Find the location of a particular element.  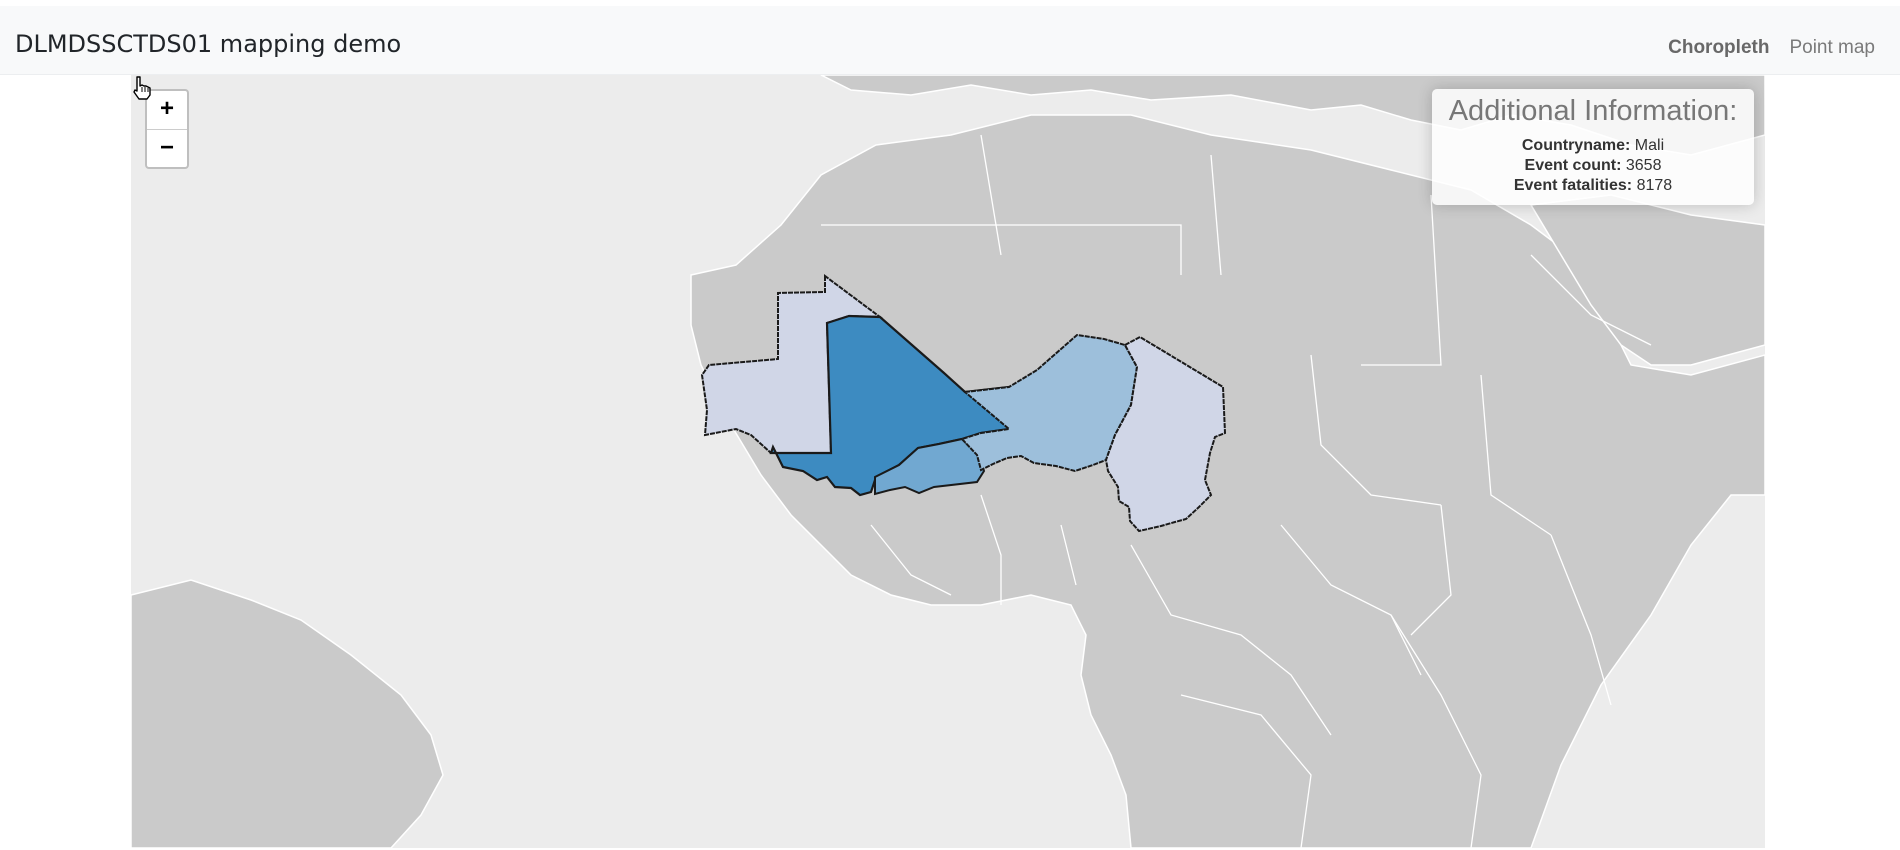

info-fatalities-label: Event fatalities: is located at coordinates (1573, 185).